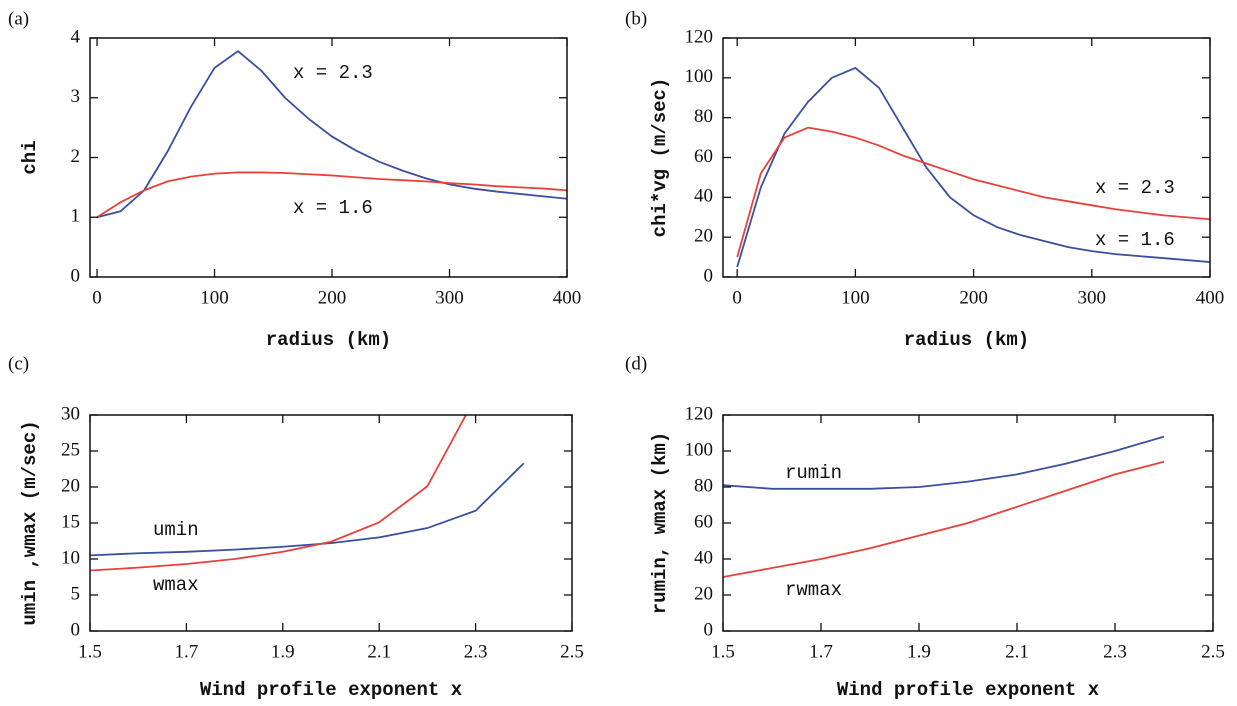 The image size is (1237, 706). I want to click on y-tick-label: 5, so click(76, 593).